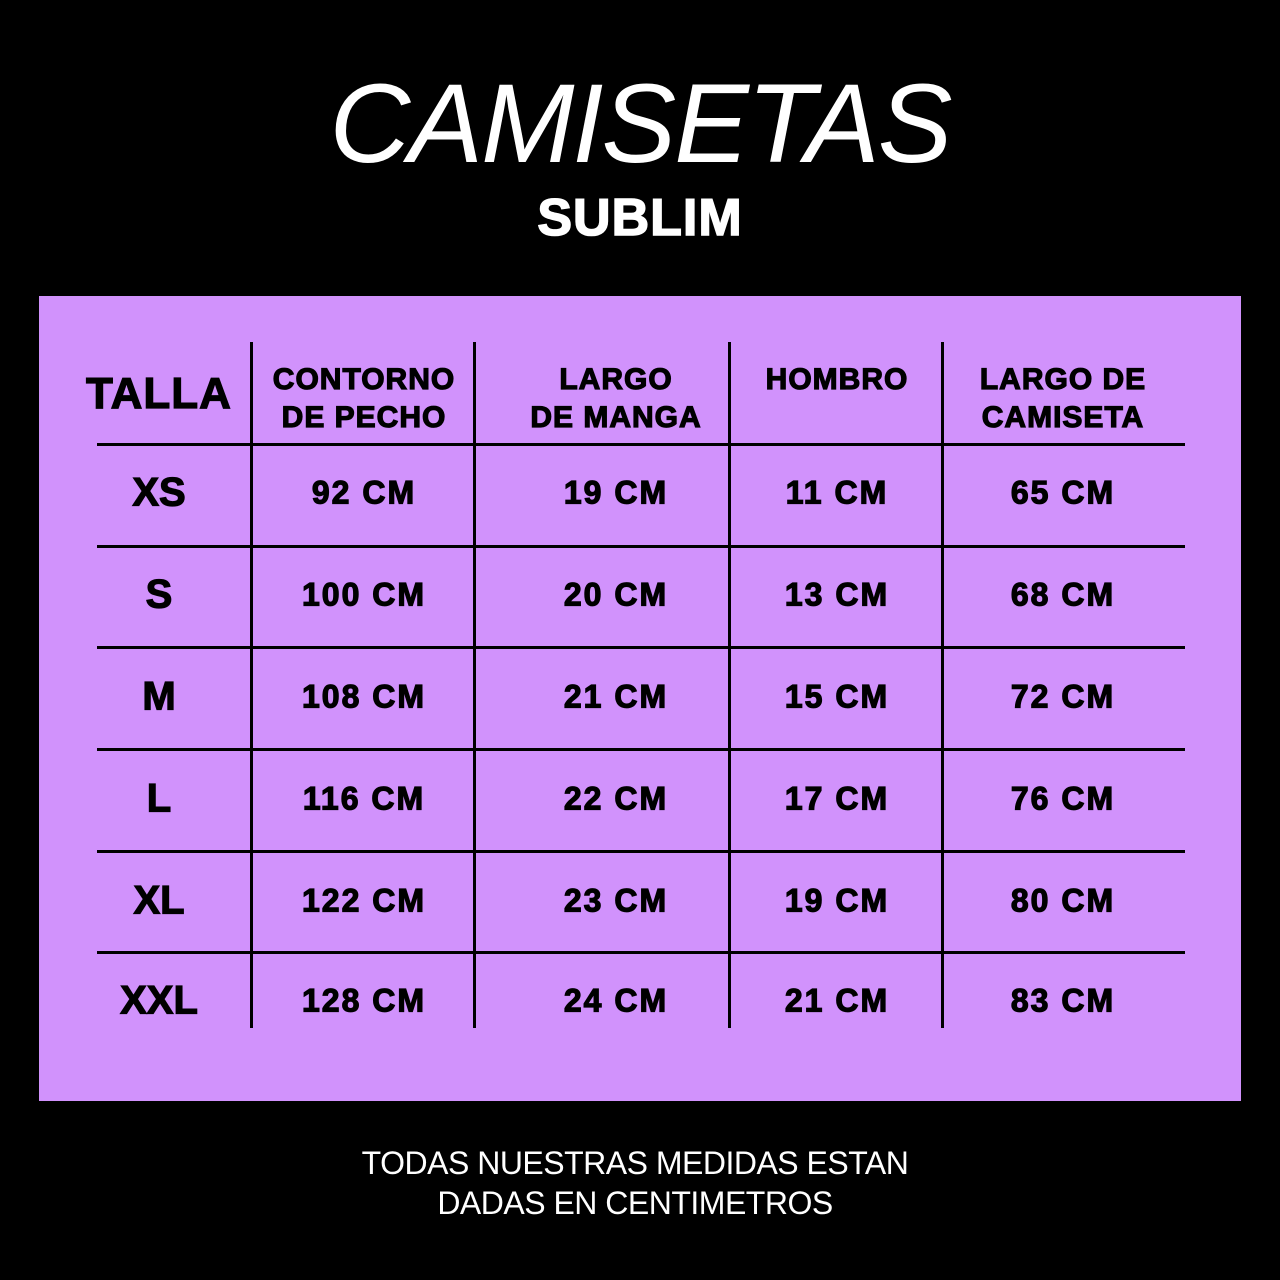  I want to click on column-header: LARGO DE CAMISETA, so click(1063, 399).